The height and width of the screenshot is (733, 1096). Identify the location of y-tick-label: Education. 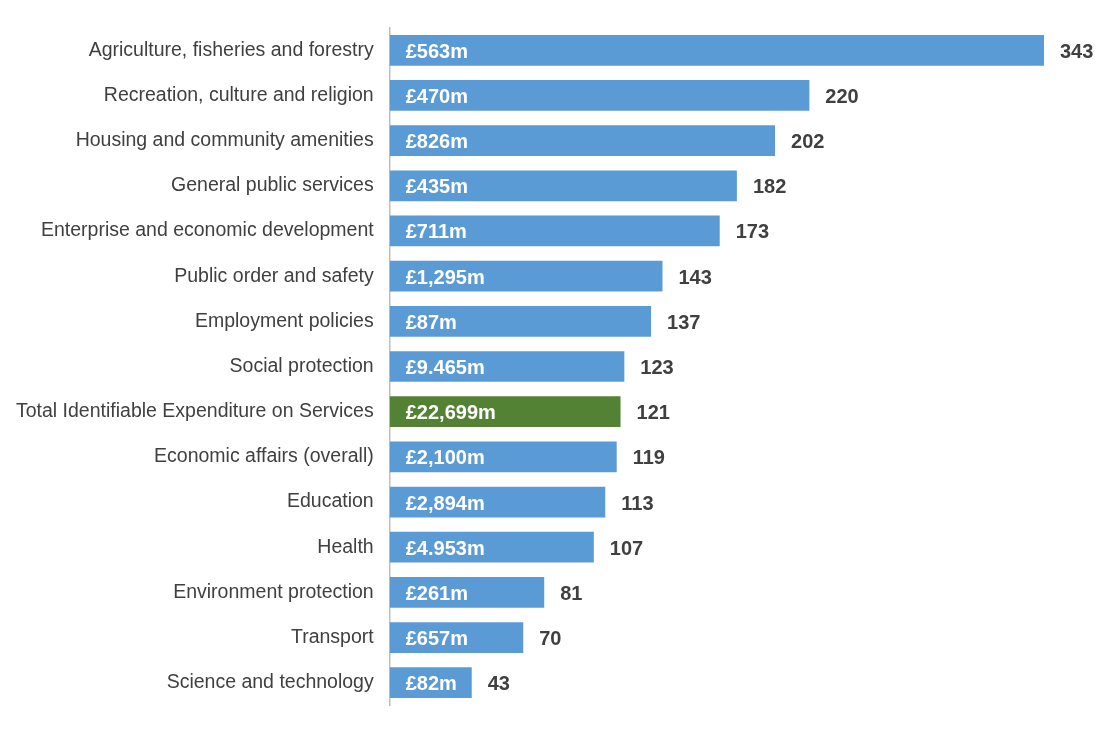
(330, 500).